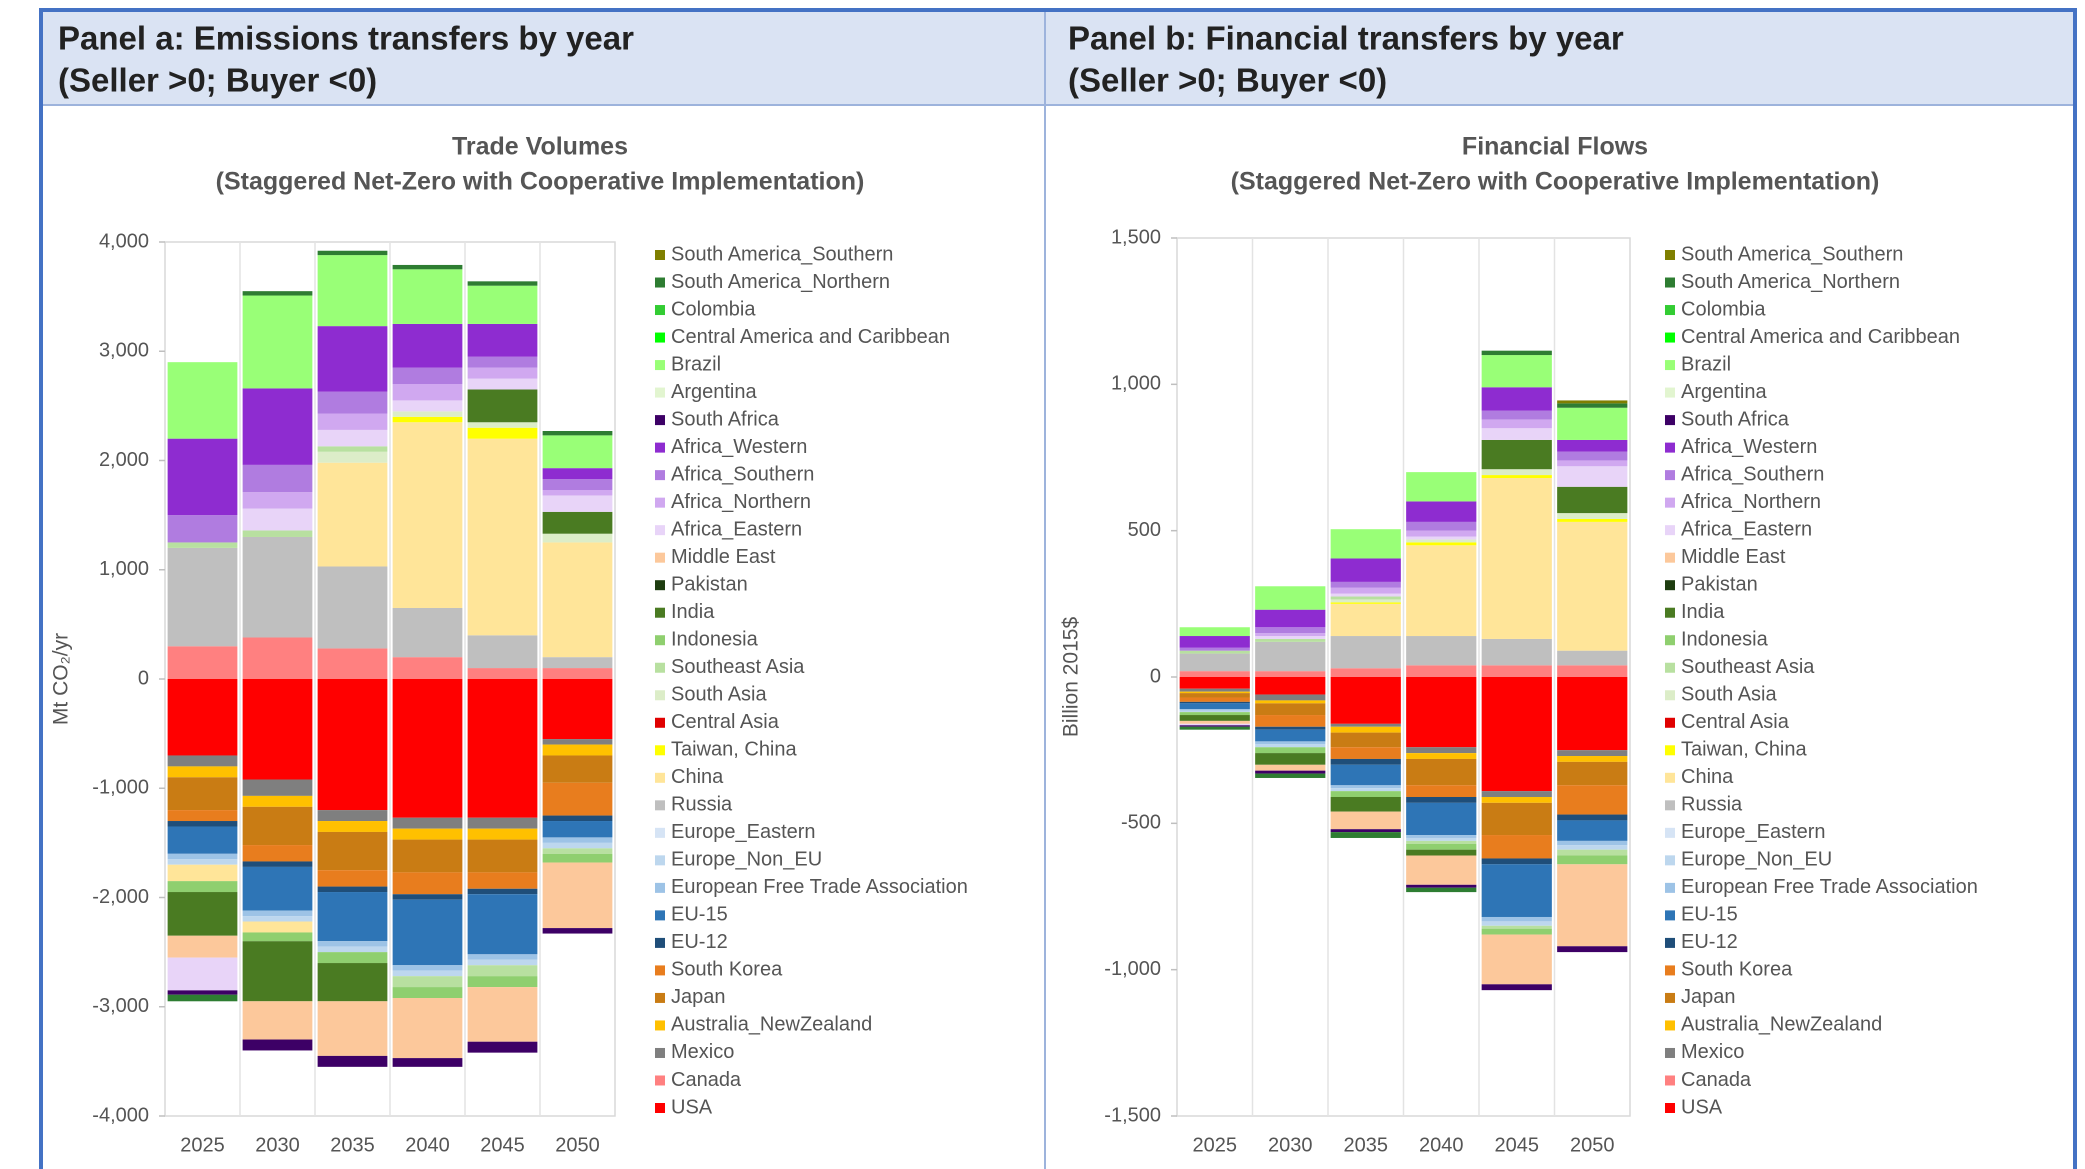 This screenshot has height=1169, width=2085. What do you see at coordinates (1749, 447) in the screenshot?
I see `legend-label: Africa_Western` at bounding box center [1749, 447].